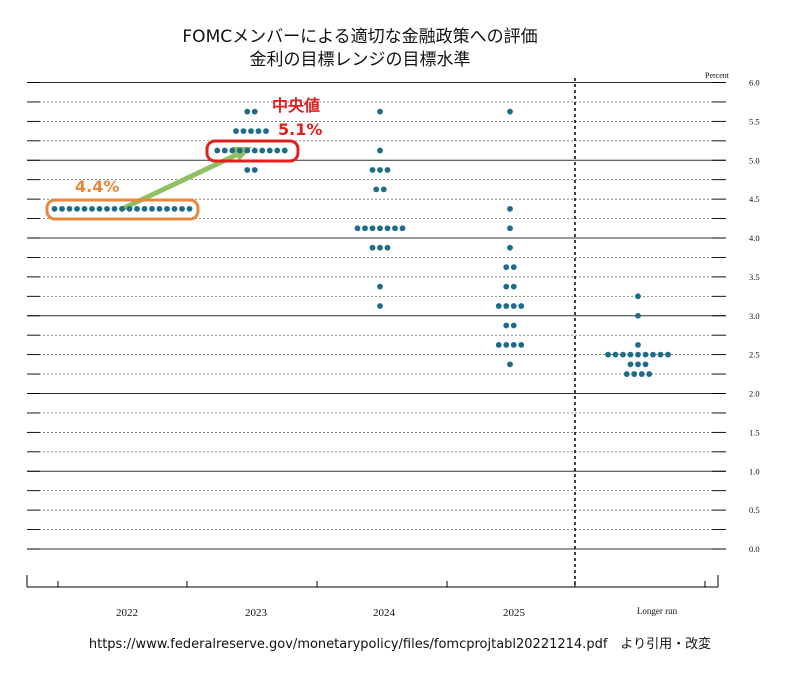 This screenshot has width=800, height=682. I want to click on annotation-median-label: 中央値, so click(296, 105).